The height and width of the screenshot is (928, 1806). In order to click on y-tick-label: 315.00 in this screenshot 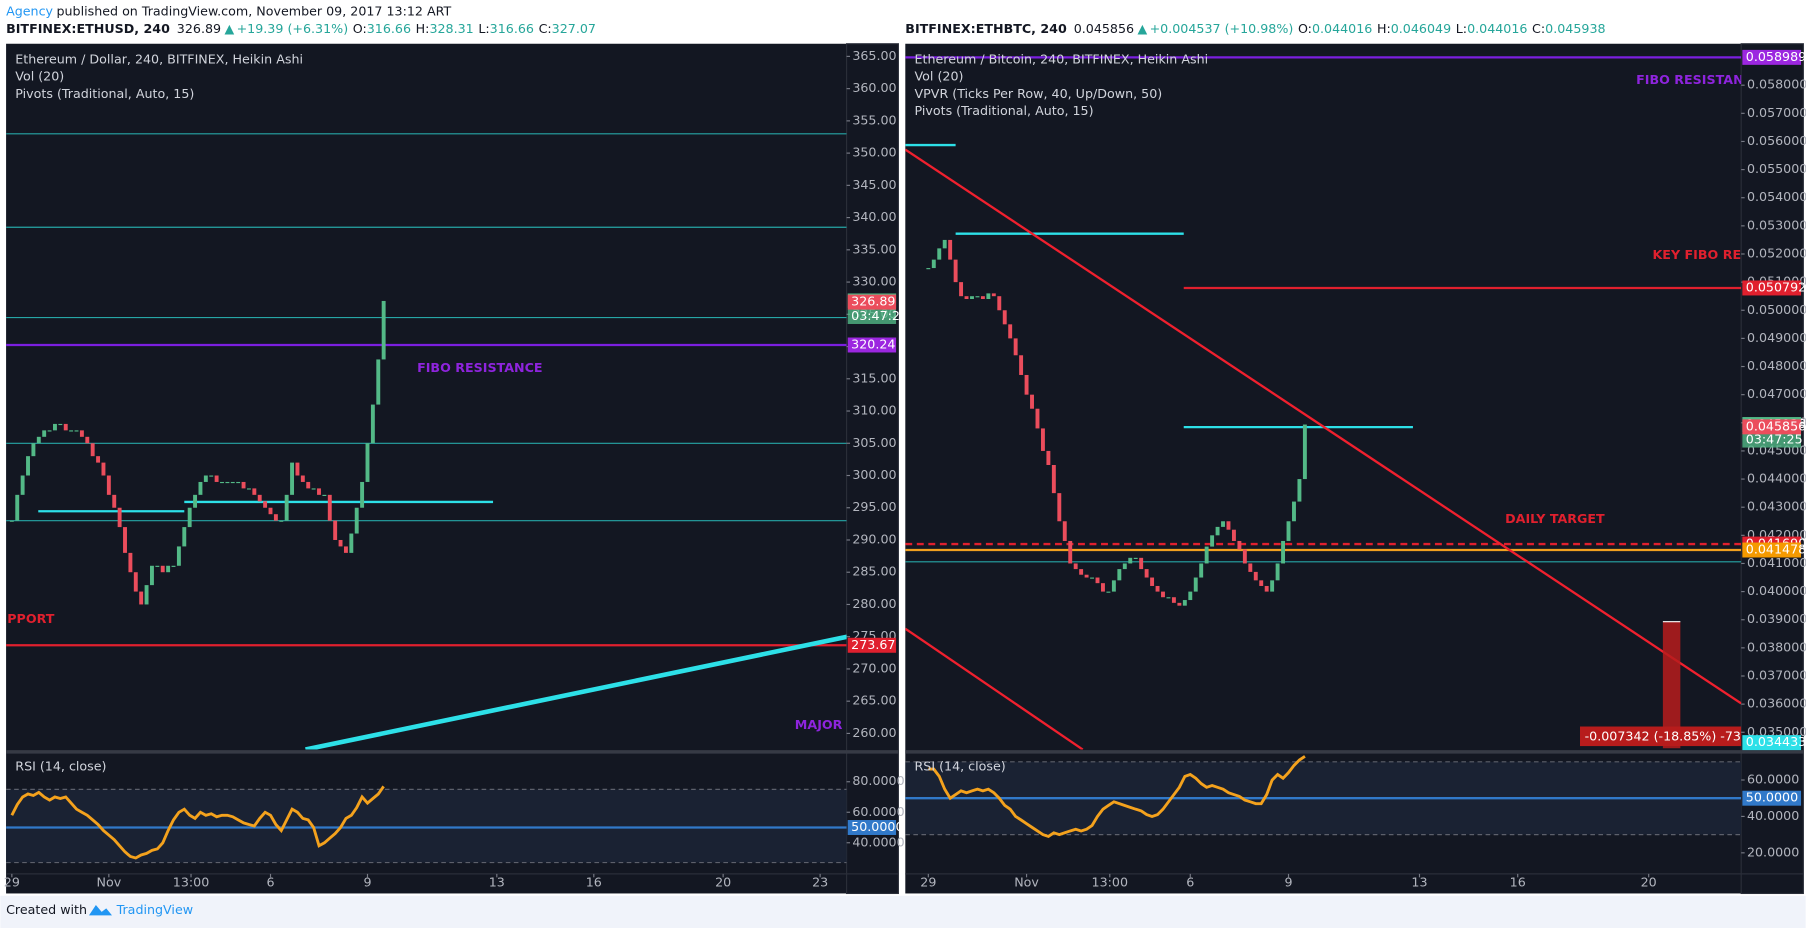, I will do `click(874, 377)`.